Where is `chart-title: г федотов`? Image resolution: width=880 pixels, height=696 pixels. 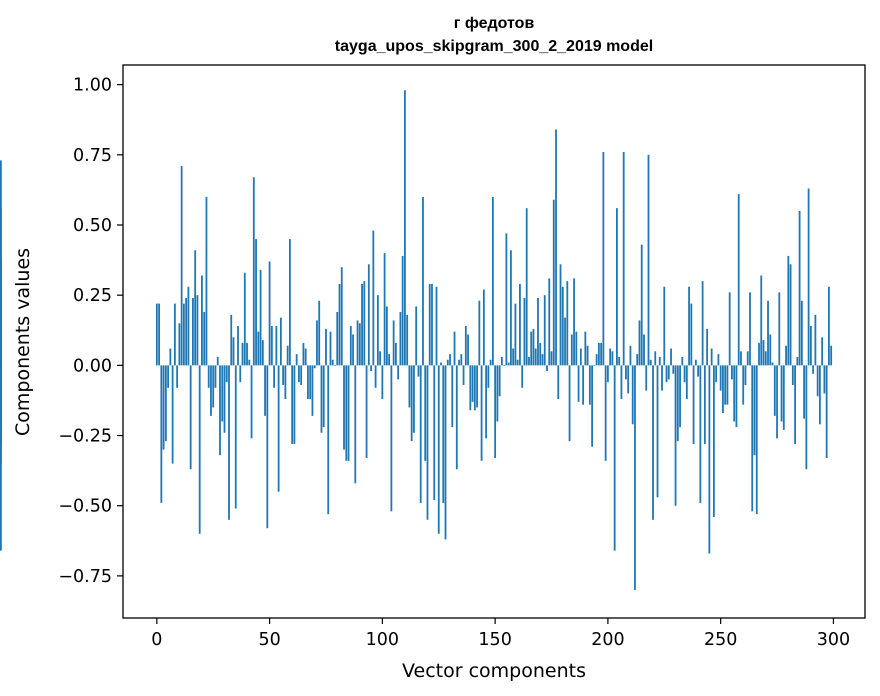 chart-title: г федотов is located at coordinates (494, 23).